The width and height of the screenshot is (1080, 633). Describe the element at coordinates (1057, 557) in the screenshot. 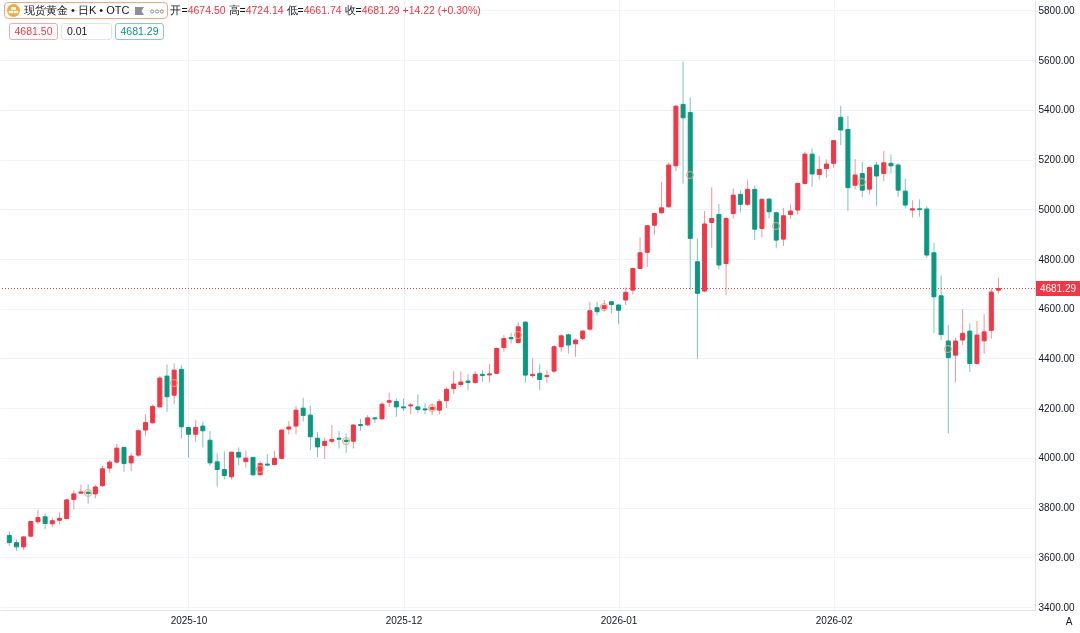

I see `y-tick-label: 3600.00` at that location.